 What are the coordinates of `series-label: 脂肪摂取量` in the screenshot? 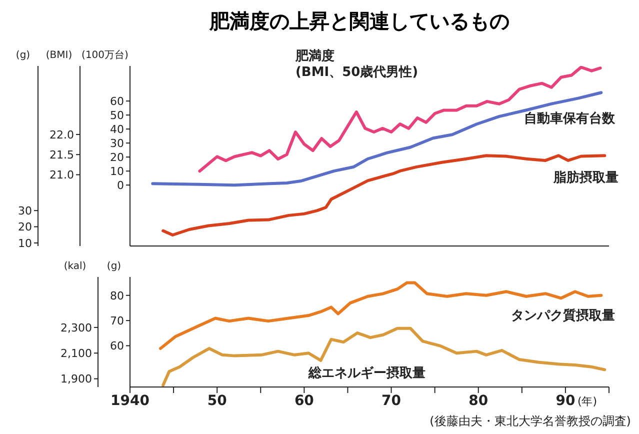 It's located at (585, 178).